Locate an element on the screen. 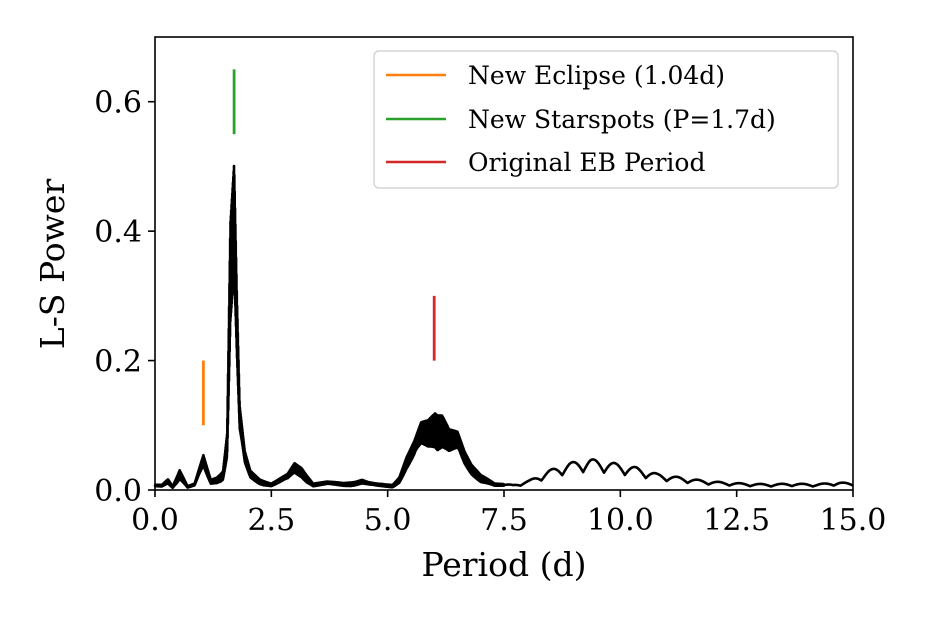 The image size is (932, 622). y-axis-label: L-S Power is located at coordinates (52, 264).